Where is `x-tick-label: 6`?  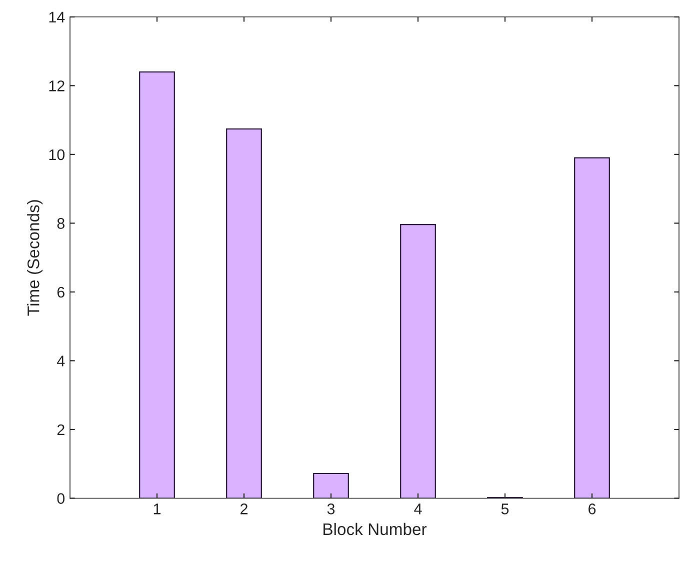
x-tick-label: 6 is located at coordinates (592, 509).